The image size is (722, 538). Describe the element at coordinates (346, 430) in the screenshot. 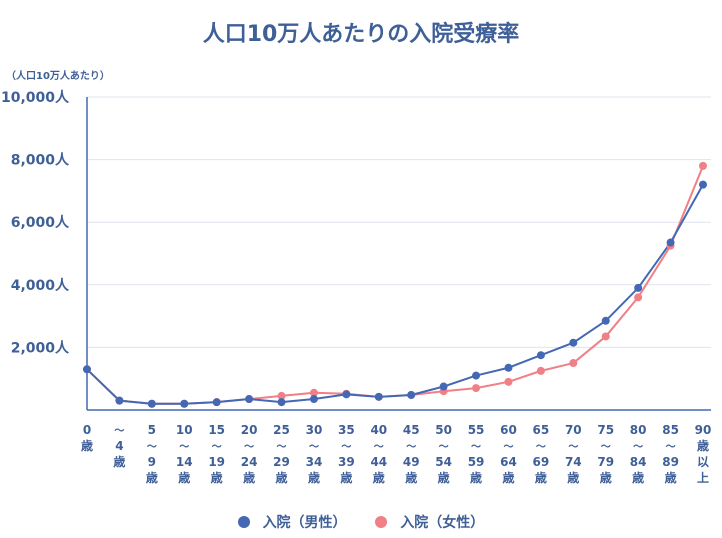

I see `x-tick-label-8-line-0: 35` at that location.